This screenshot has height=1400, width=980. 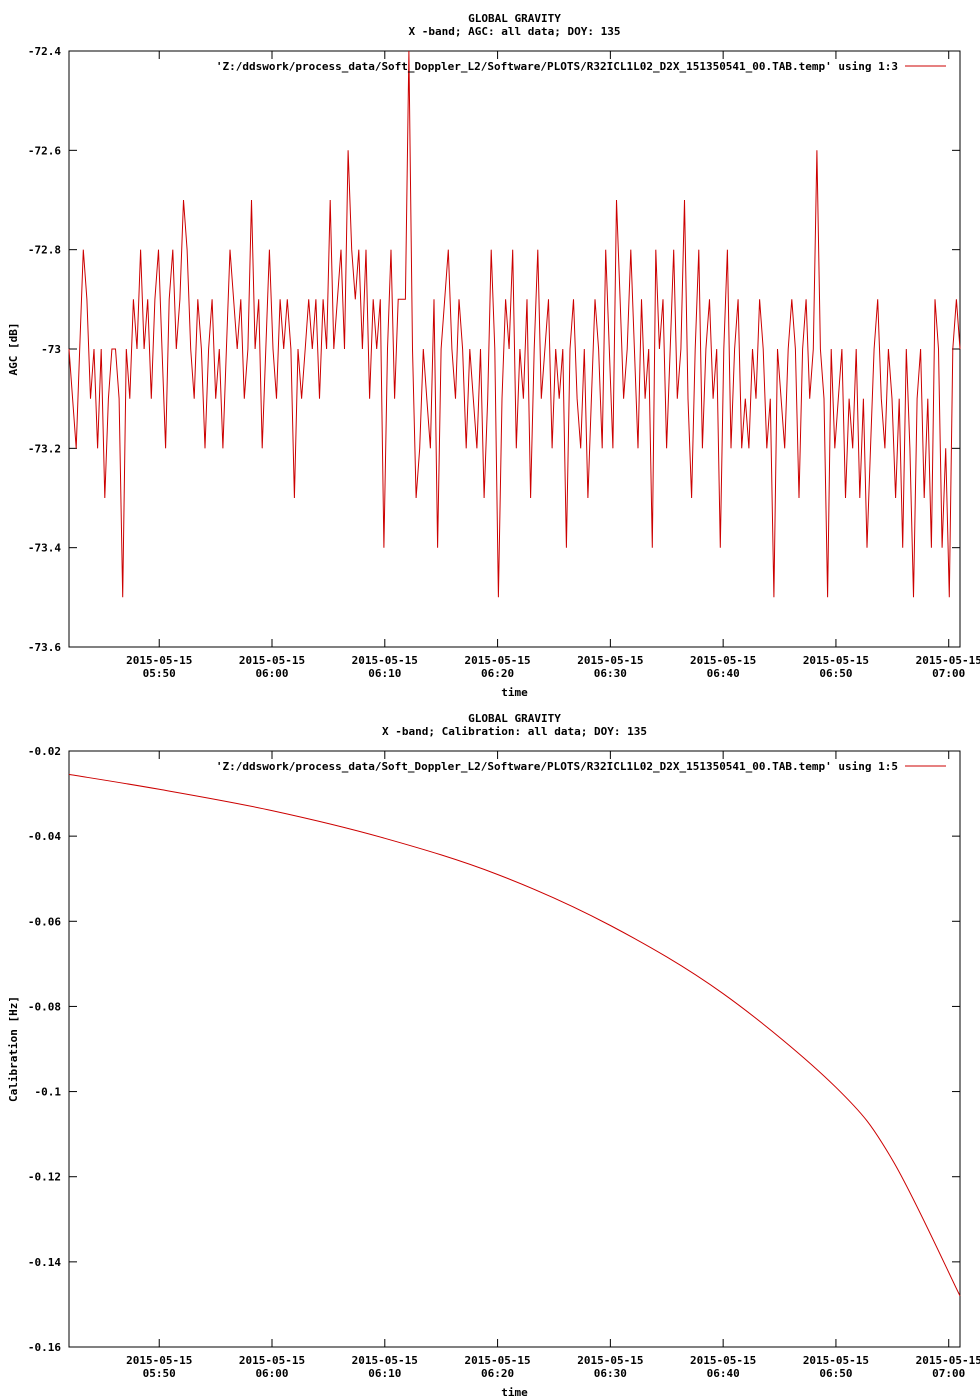 I want to click on y-tick-label: -73.2, so click(x=44, y=448).